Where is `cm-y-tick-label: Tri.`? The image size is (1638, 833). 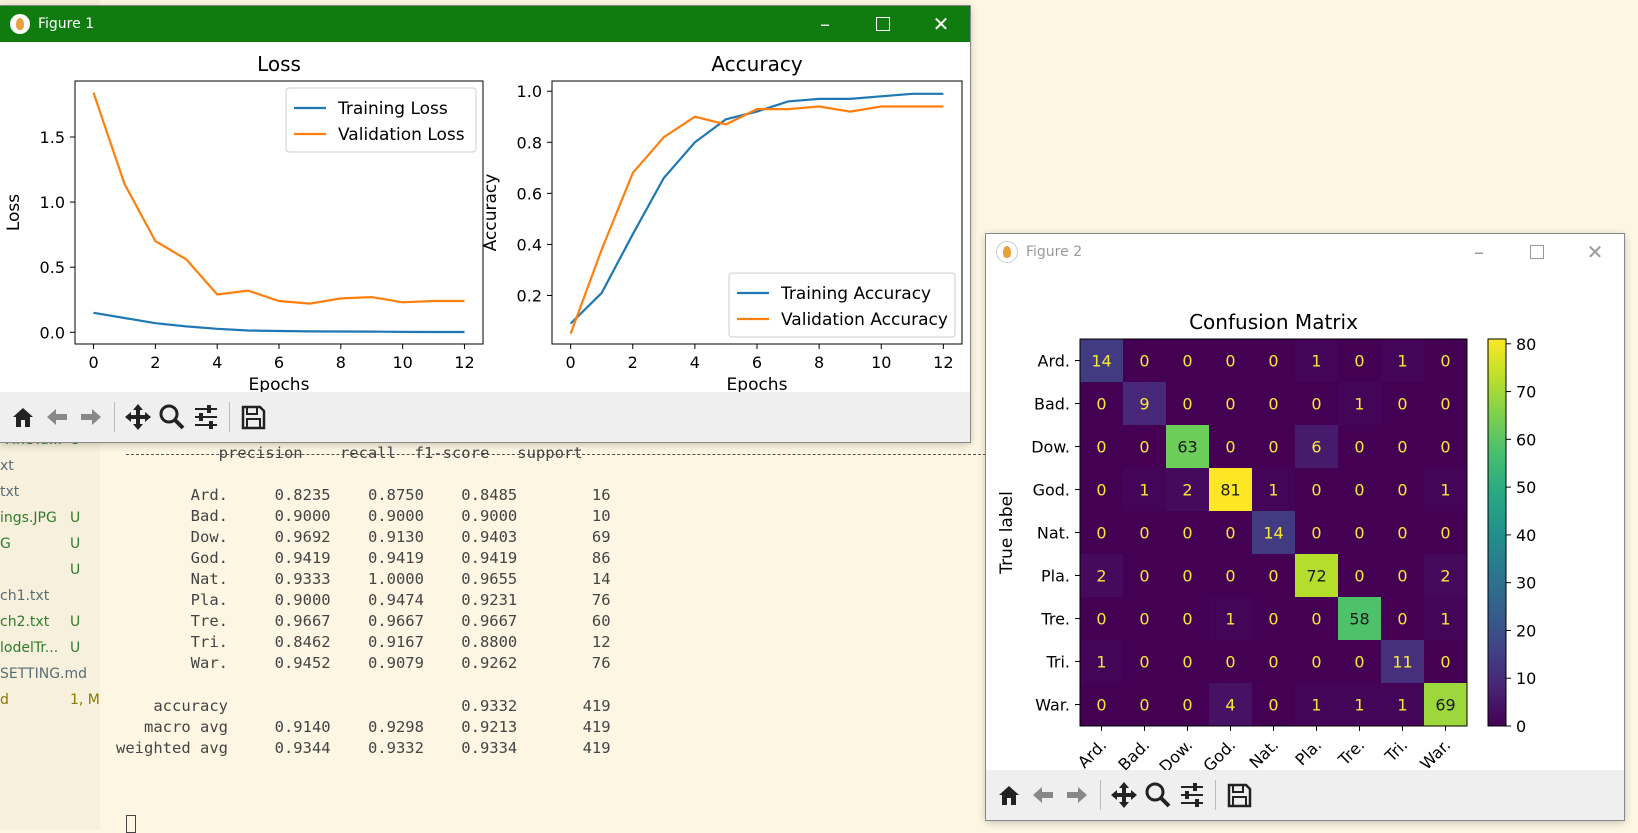
cm-y-tick-label: Tri. is located at coordinates (1057, 662).